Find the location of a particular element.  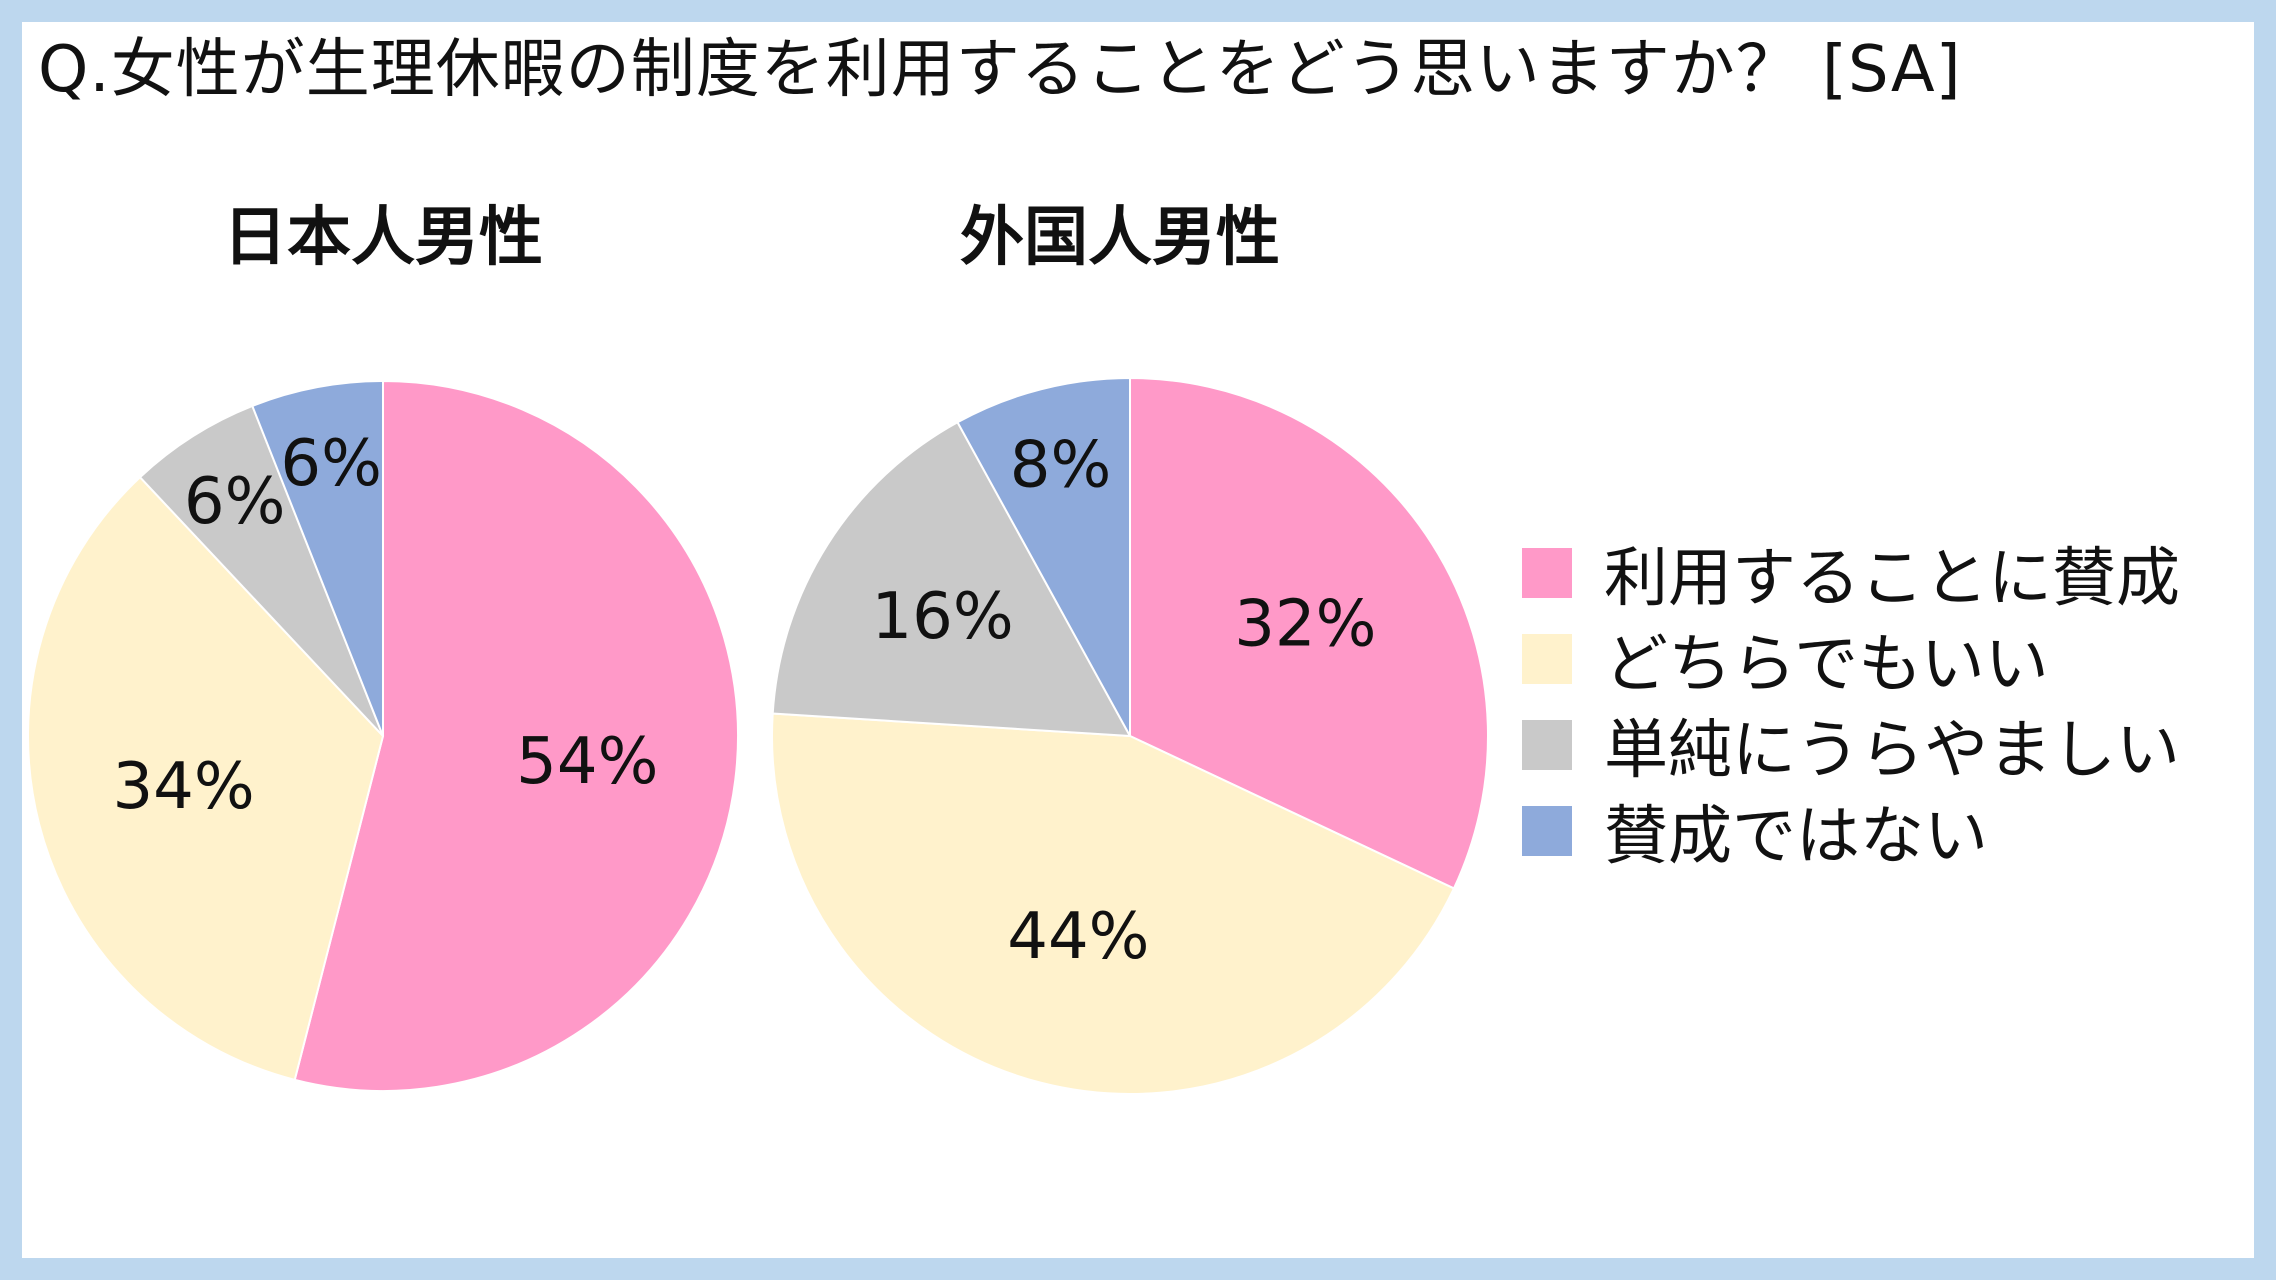

pie-title-japanese-men: 日本人男性 is located at coordinates (383, 238).